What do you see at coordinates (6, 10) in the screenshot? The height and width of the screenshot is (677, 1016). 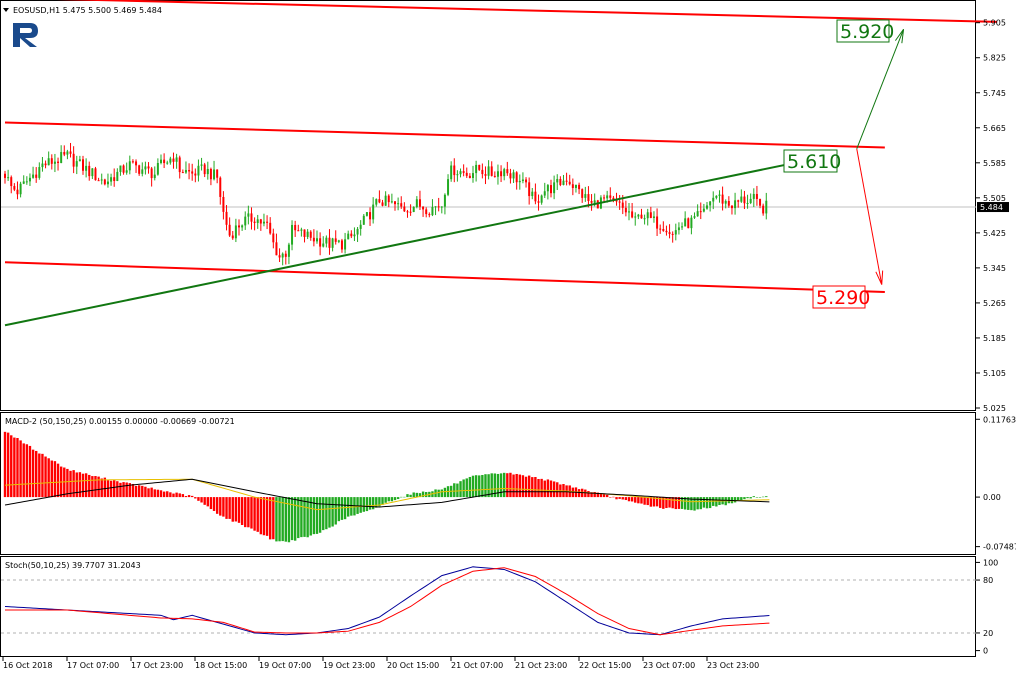 I see `dropdown-triangle-icon` at bounding box center [6, 10].